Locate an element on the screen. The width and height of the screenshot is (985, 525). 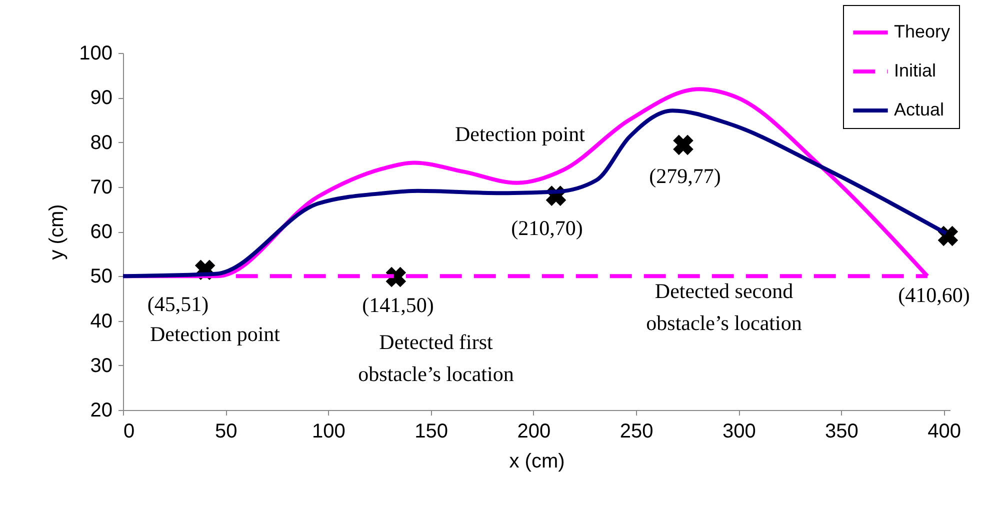
y-tick-label: 50 is located at coordinates (101, 277).